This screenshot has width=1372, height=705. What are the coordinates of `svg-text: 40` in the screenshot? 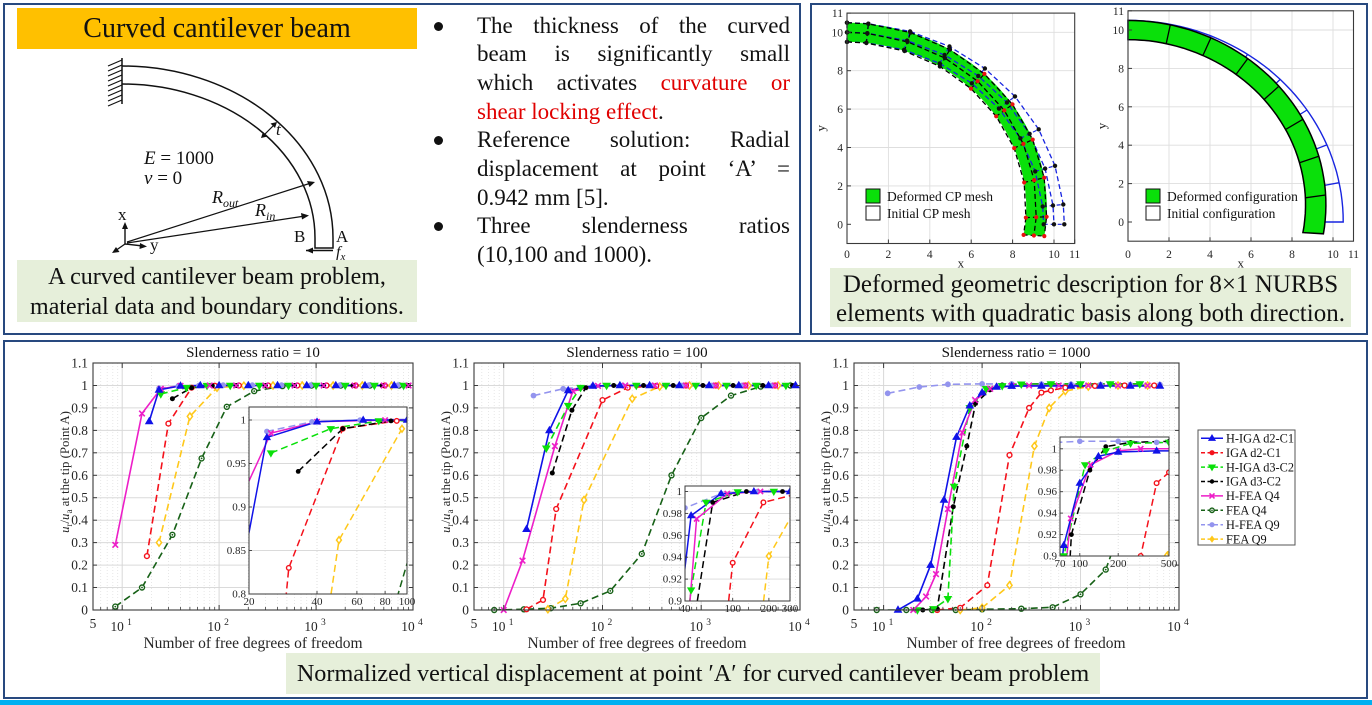 It's located at (686, 609).